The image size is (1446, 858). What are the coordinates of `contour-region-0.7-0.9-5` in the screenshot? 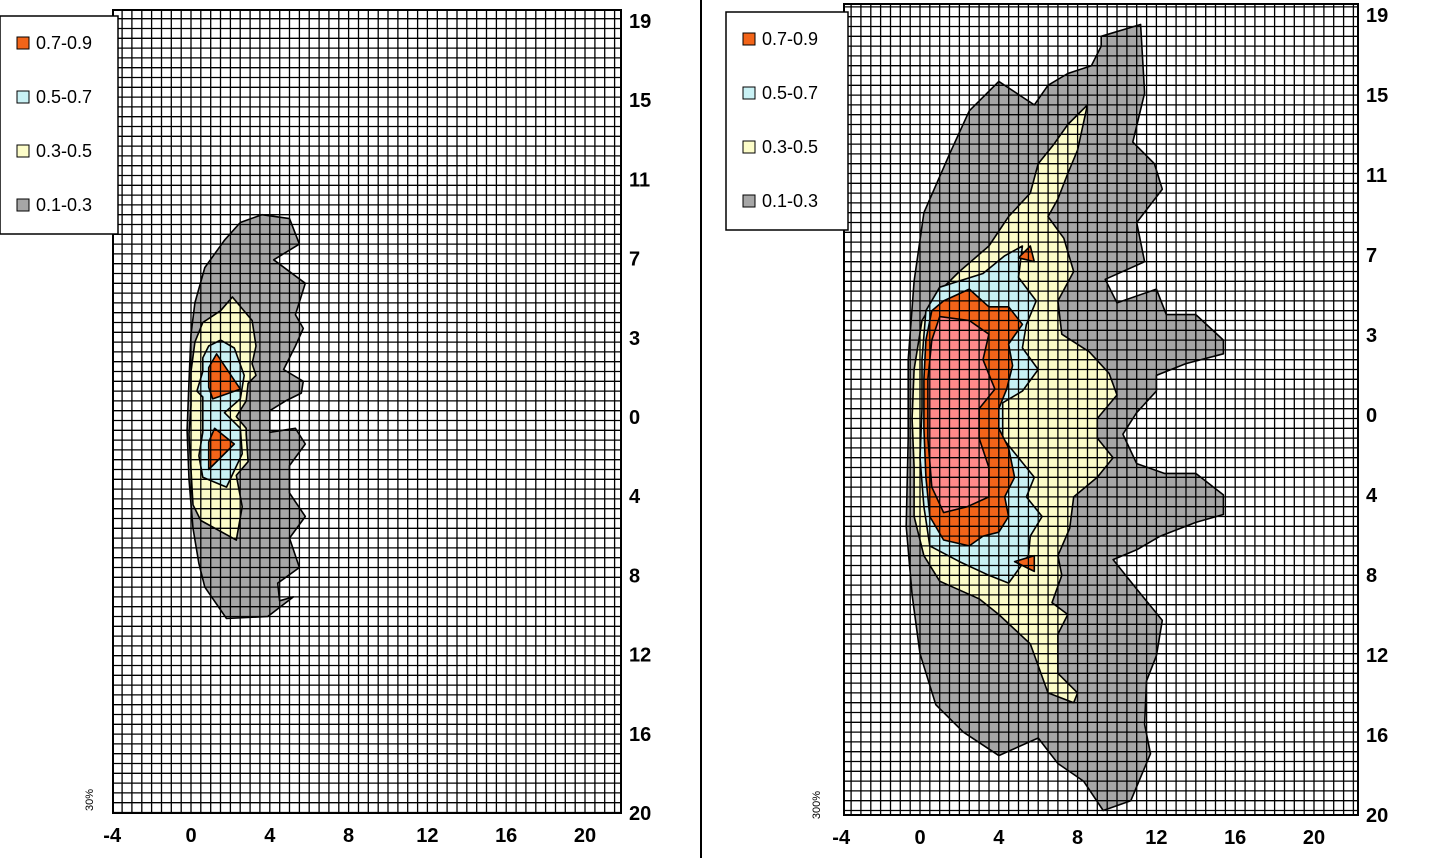 It's located at (1024, 563).